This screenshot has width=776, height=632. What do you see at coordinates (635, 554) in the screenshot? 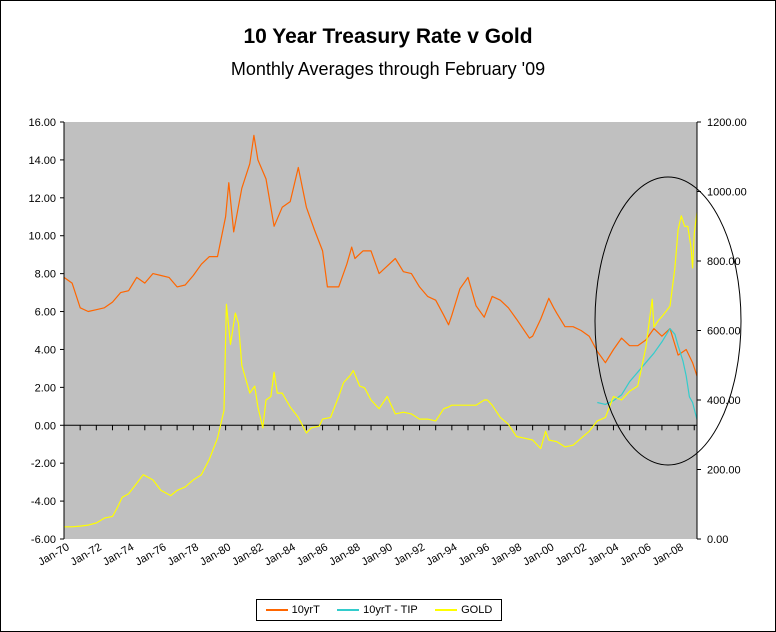
I see `x-axis-tick-label: Jan-06` at bounding box center [635, 554].